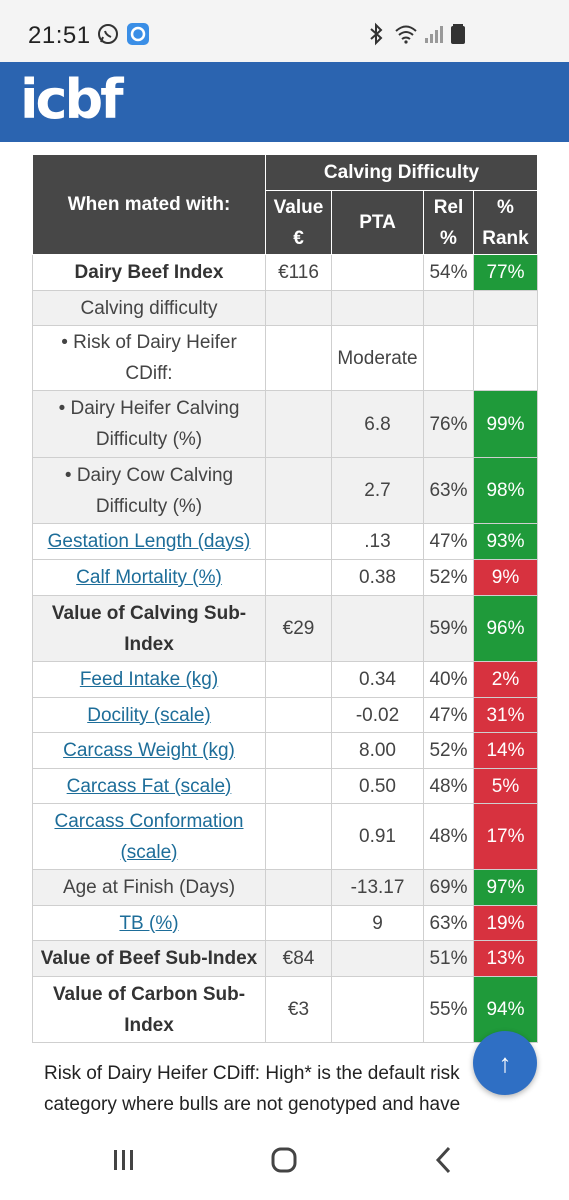 The width and height of the screenshot is (569, 1200). What do you see at coordinates (149, 272) in the screenshot?
I see `row-label: Dairy Beef Index` at bounding box center [149, 272].